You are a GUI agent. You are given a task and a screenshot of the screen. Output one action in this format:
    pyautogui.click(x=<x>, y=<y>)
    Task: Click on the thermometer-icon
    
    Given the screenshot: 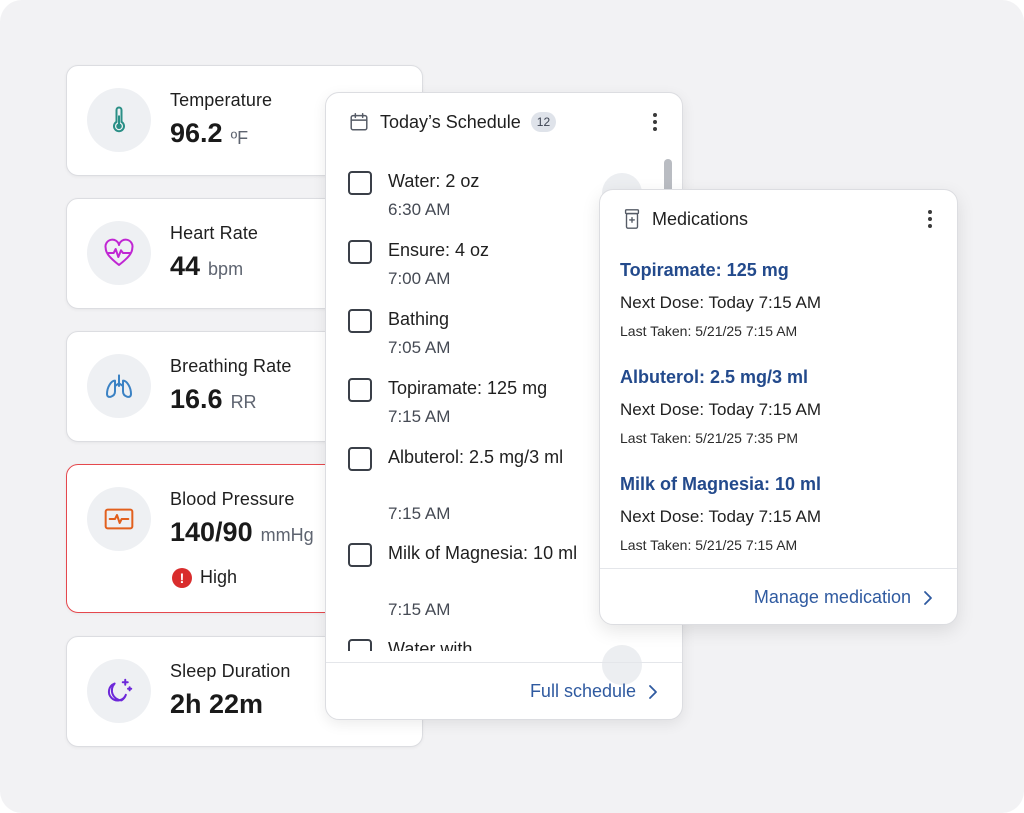 What is the action you would take?
    pyautogui.click(x=119, y=120)
    